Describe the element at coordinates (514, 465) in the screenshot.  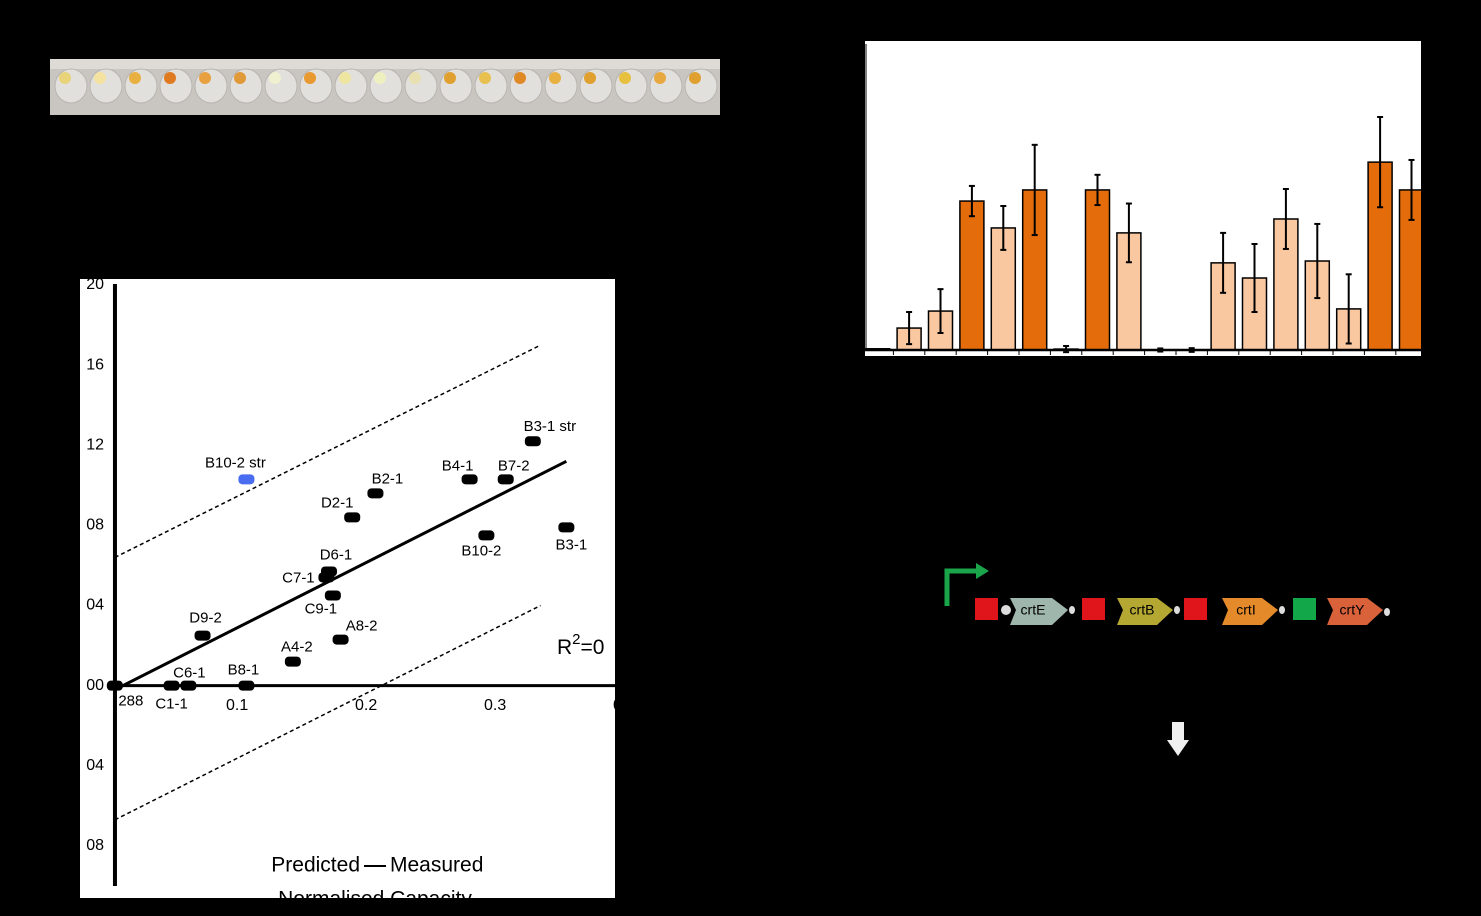
I see `point-label: B7-2` at that location.